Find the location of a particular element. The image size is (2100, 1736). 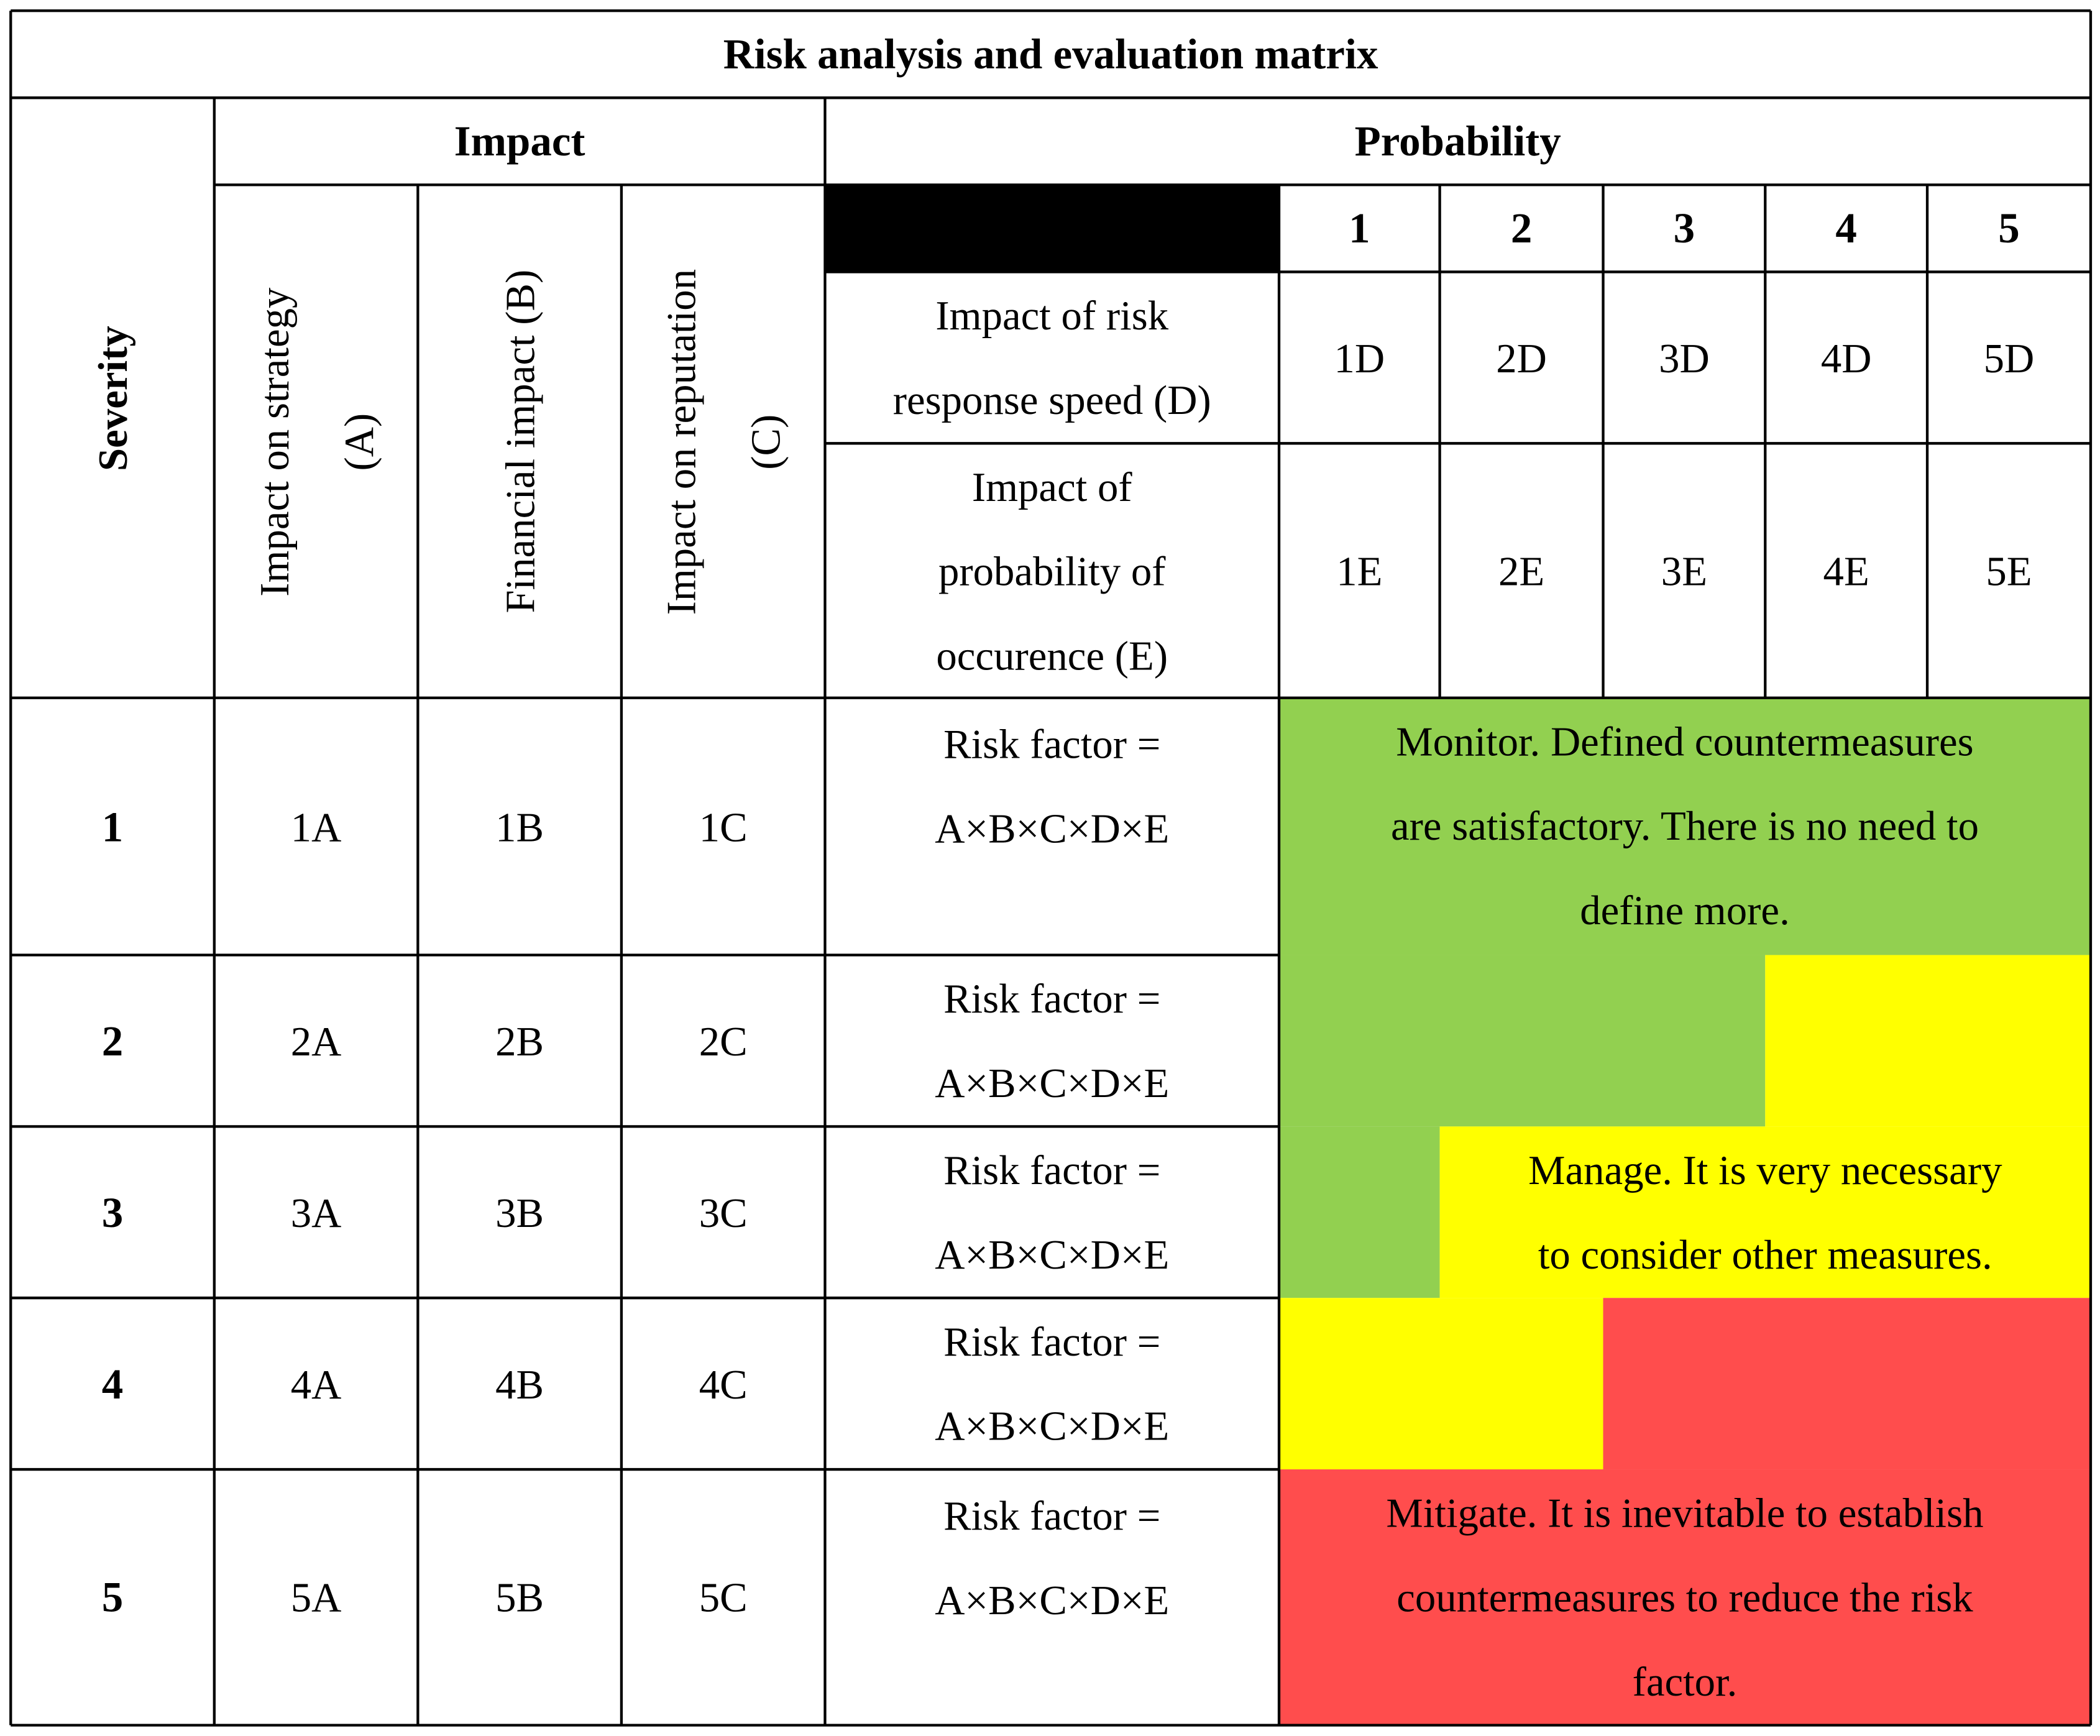

severity-level-text: 3 is located at coordinates (112, 1212).